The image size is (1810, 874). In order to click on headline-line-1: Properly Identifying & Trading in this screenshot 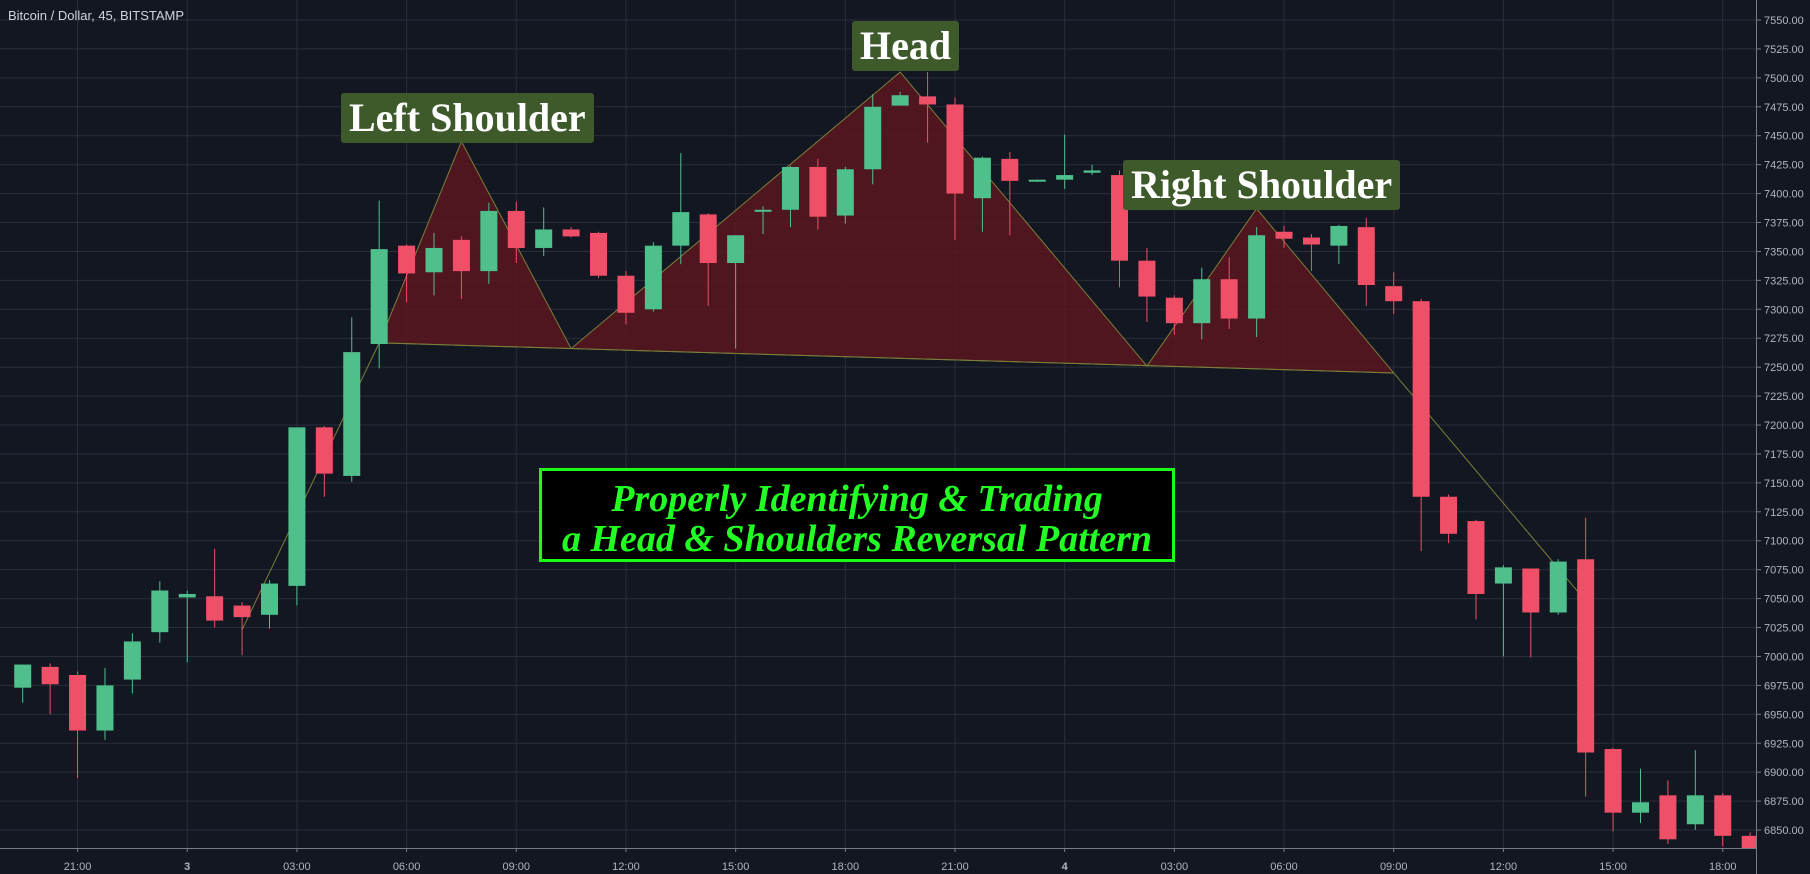, I will do `click(857, 499)`.